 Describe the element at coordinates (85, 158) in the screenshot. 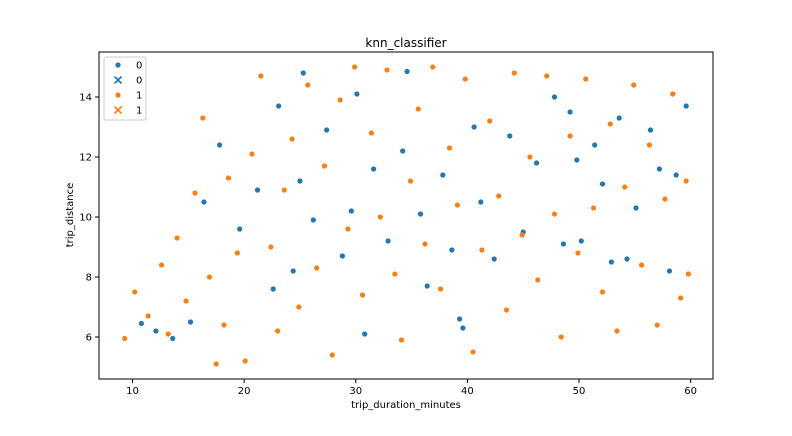

I see `y-tick-label: 12` at that location.